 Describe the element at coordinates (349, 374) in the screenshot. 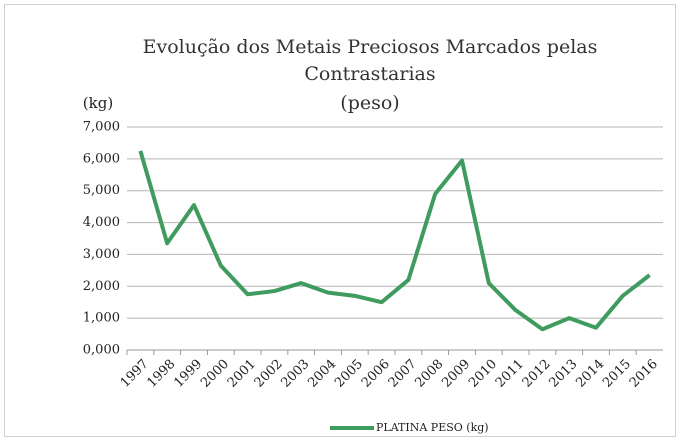

I see `x-tick-label: 2005` at that location.